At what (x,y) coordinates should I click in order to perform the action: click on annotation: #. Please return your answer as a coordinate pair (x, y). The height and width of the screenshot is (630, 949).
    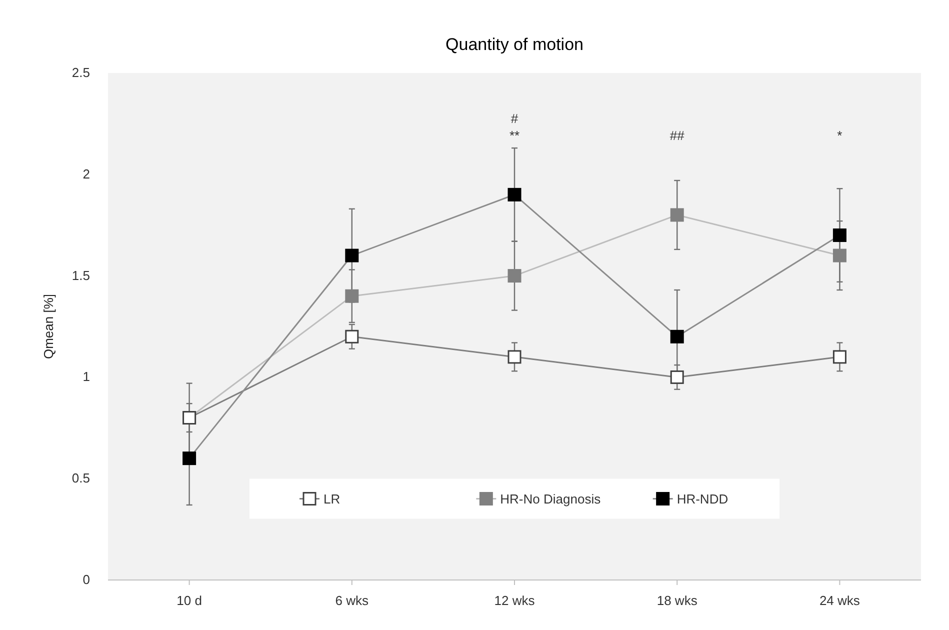
    Looking at the image, I should click on (514, 118).